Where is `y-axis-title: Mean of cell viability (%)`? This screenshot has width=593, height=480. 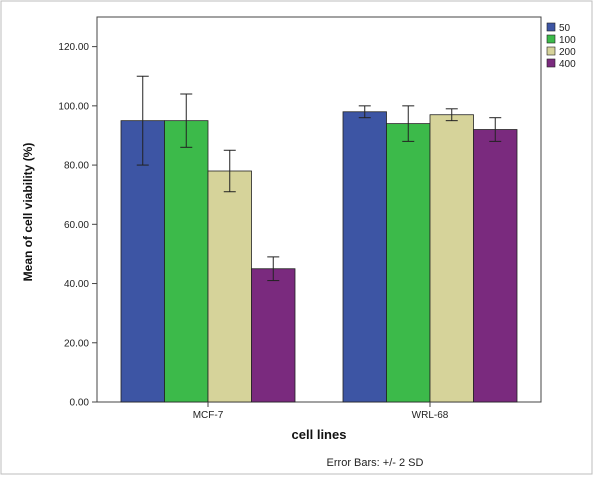 y-axis-title: Mean of cell viability (%) is located at coordinates (28, 212).